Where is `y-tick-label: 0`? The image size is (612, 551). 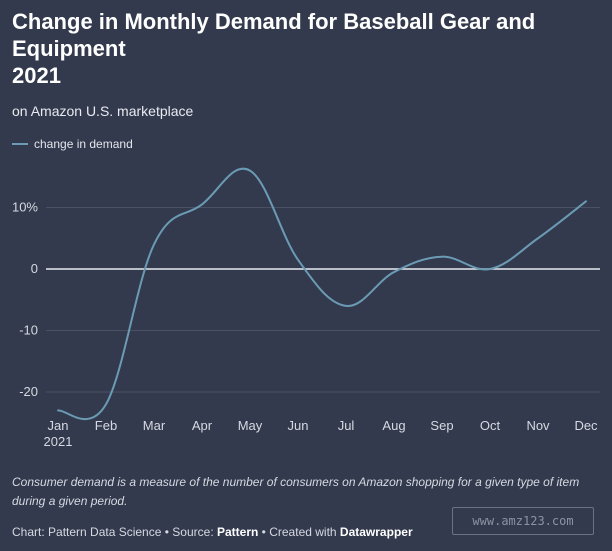
y-tick-label: 0 is located at coordinates (34, 268).